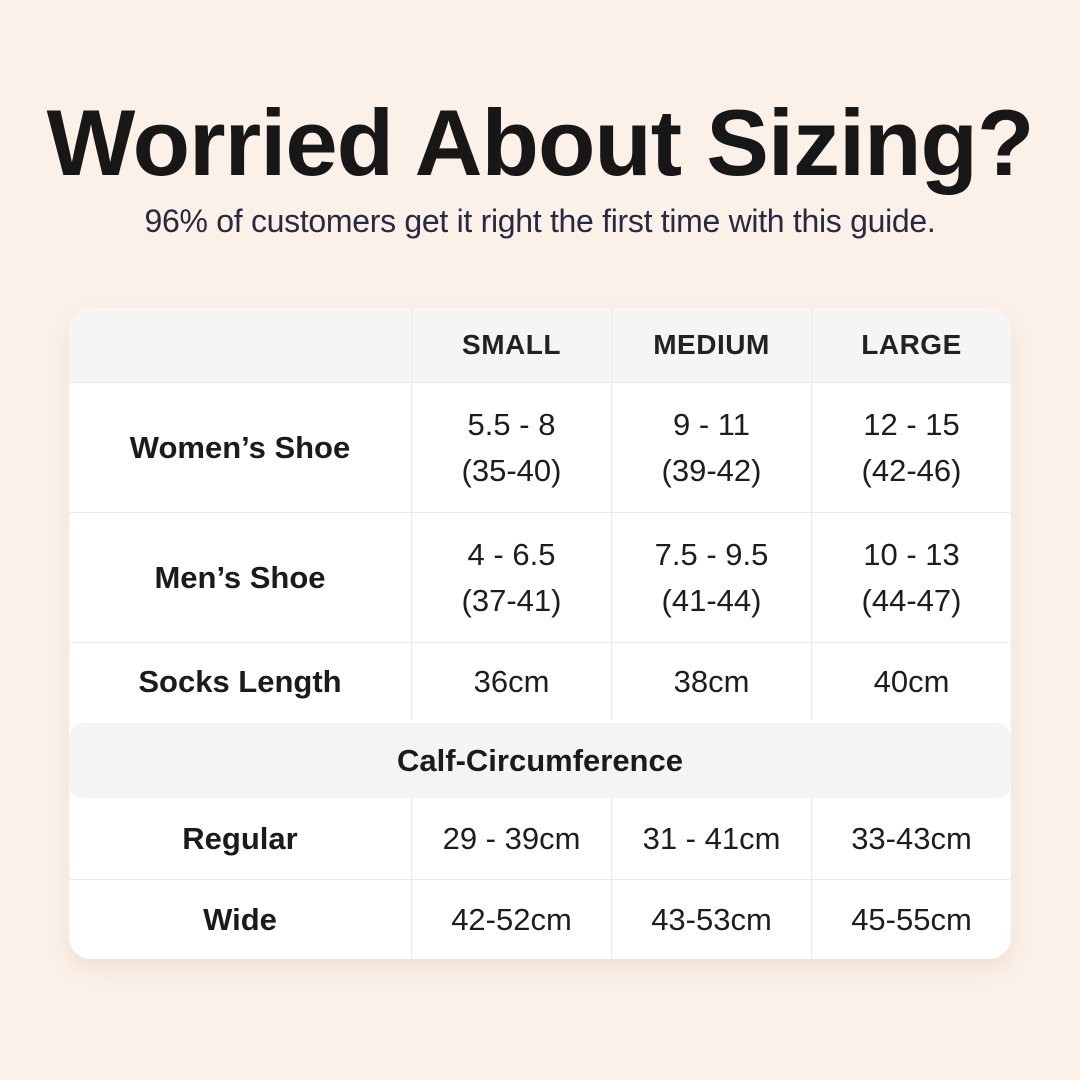 The image size is (1080, 1080). I want to click on table-cell-regular-small: 29 - 39cm, so click(511, 839).